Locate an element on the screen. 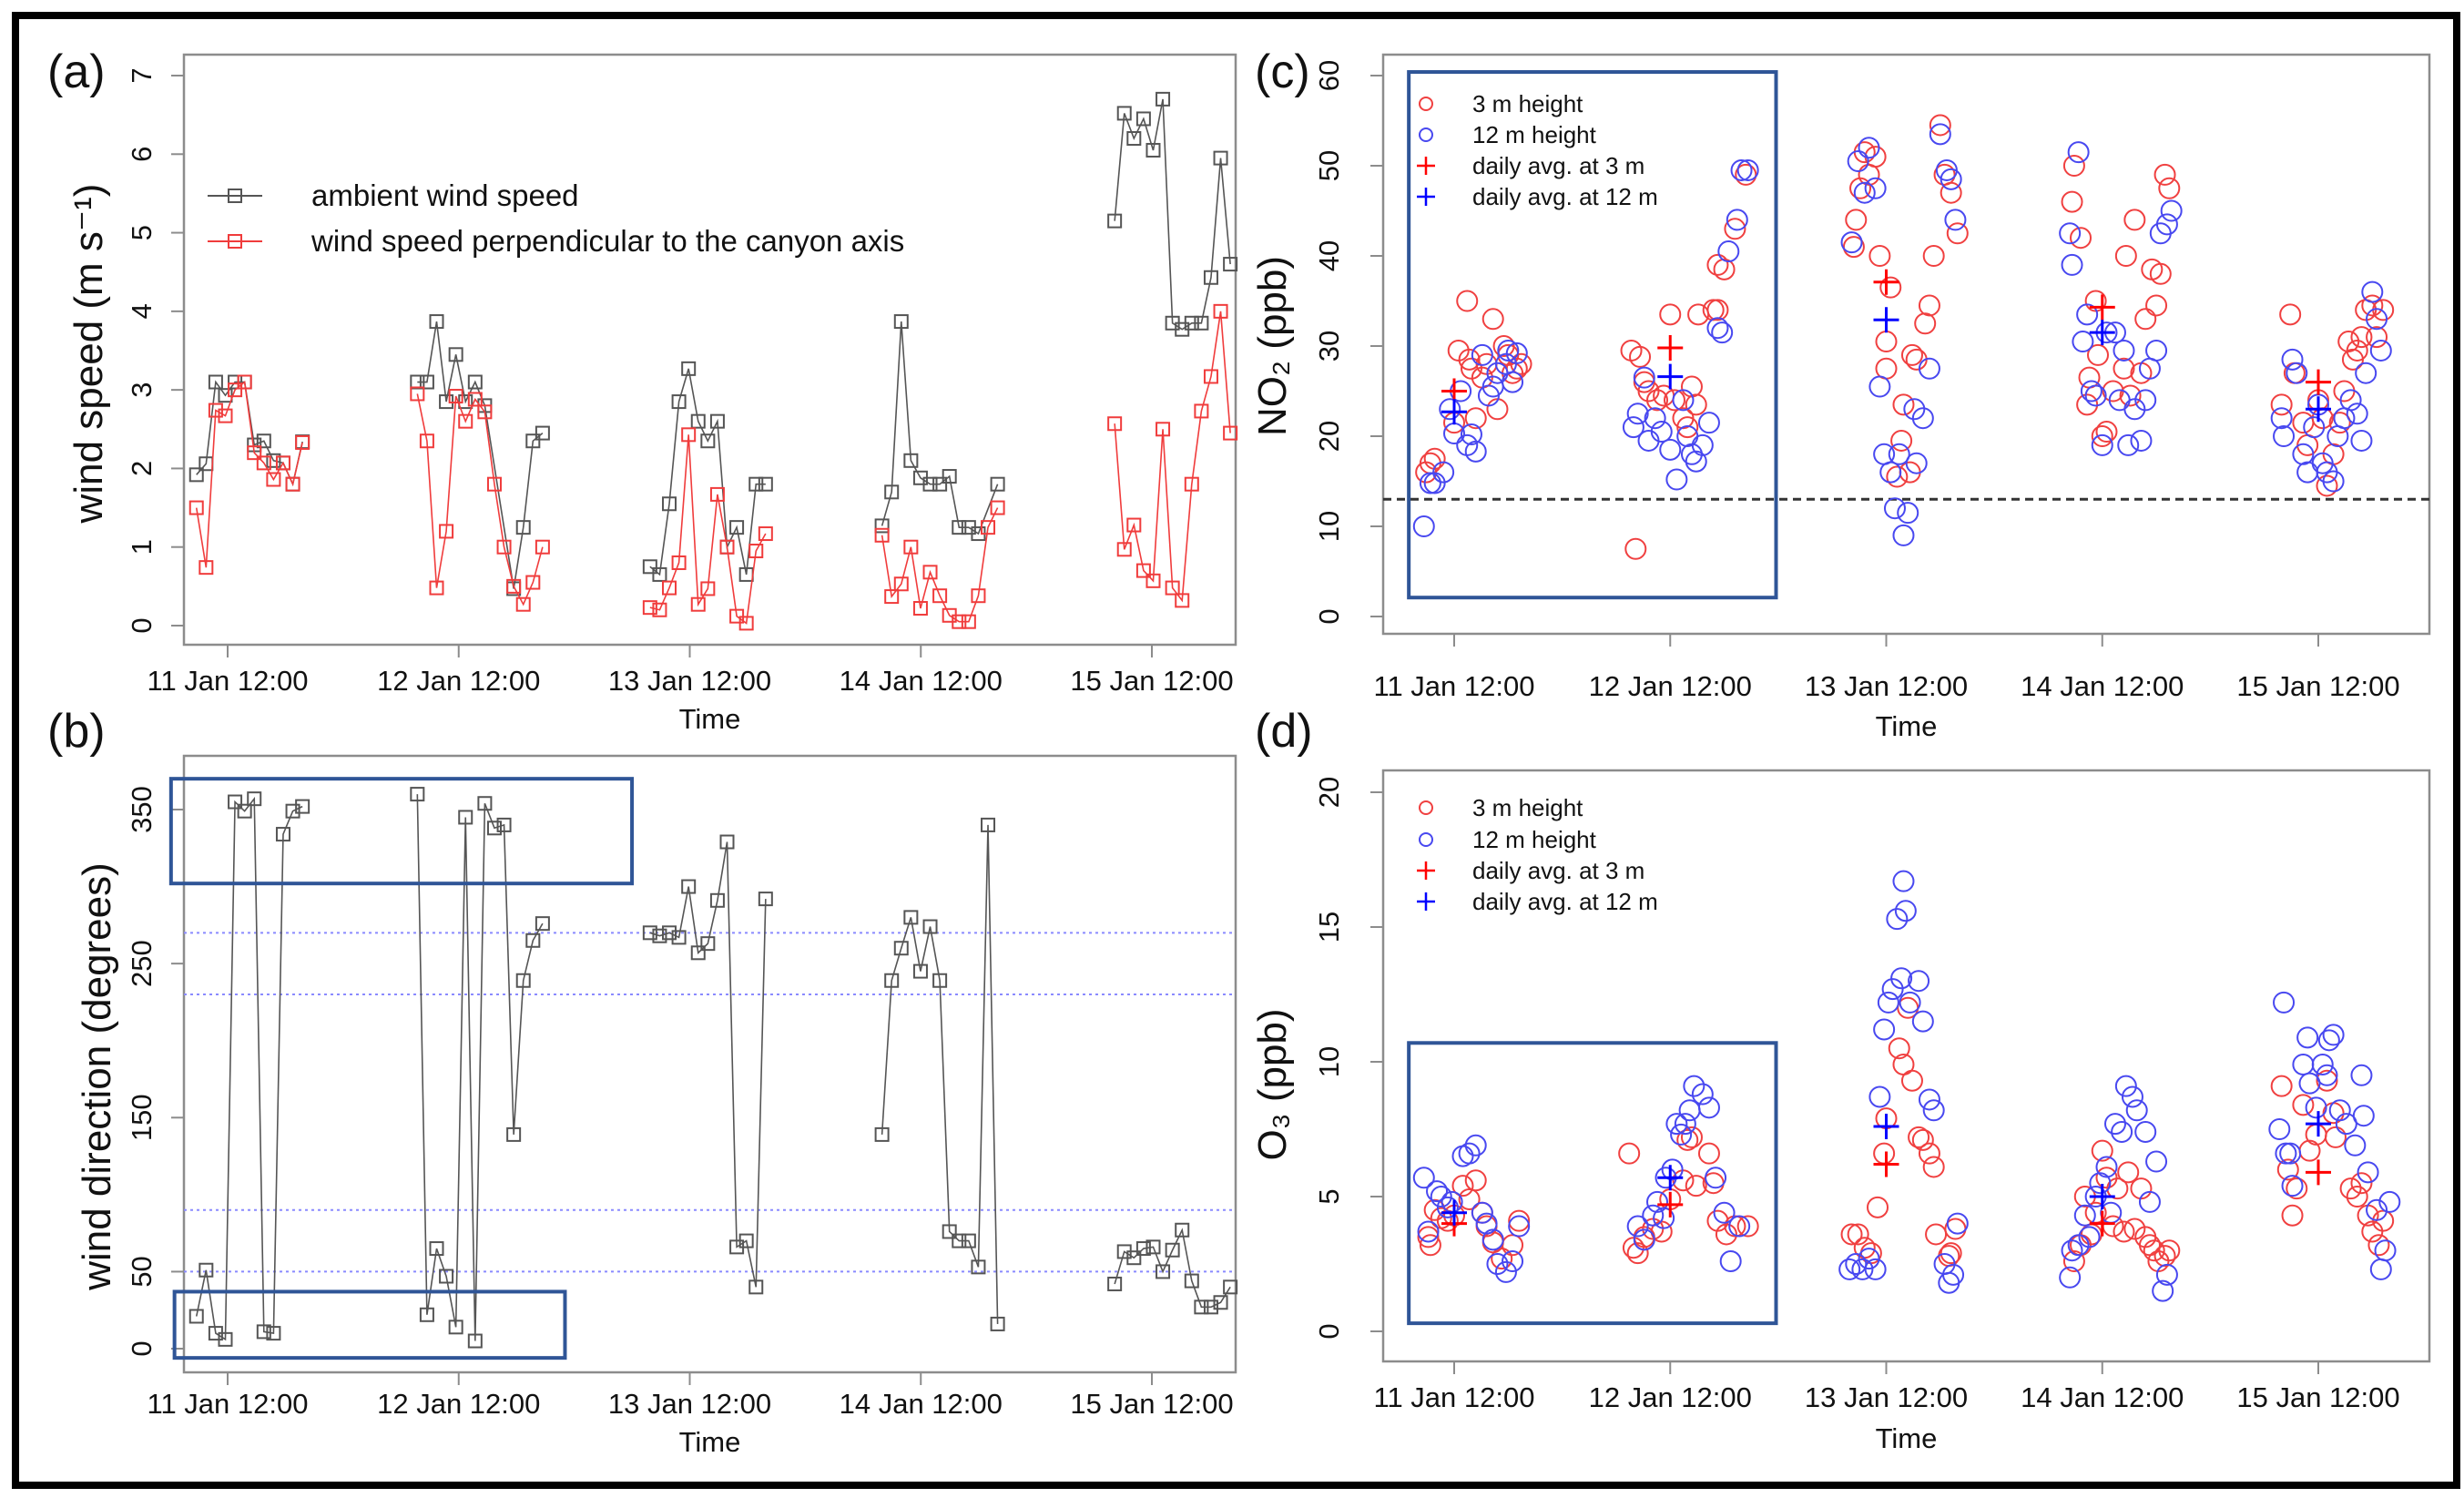  y-tick-label: 3 is located at coordinates (142, 390).